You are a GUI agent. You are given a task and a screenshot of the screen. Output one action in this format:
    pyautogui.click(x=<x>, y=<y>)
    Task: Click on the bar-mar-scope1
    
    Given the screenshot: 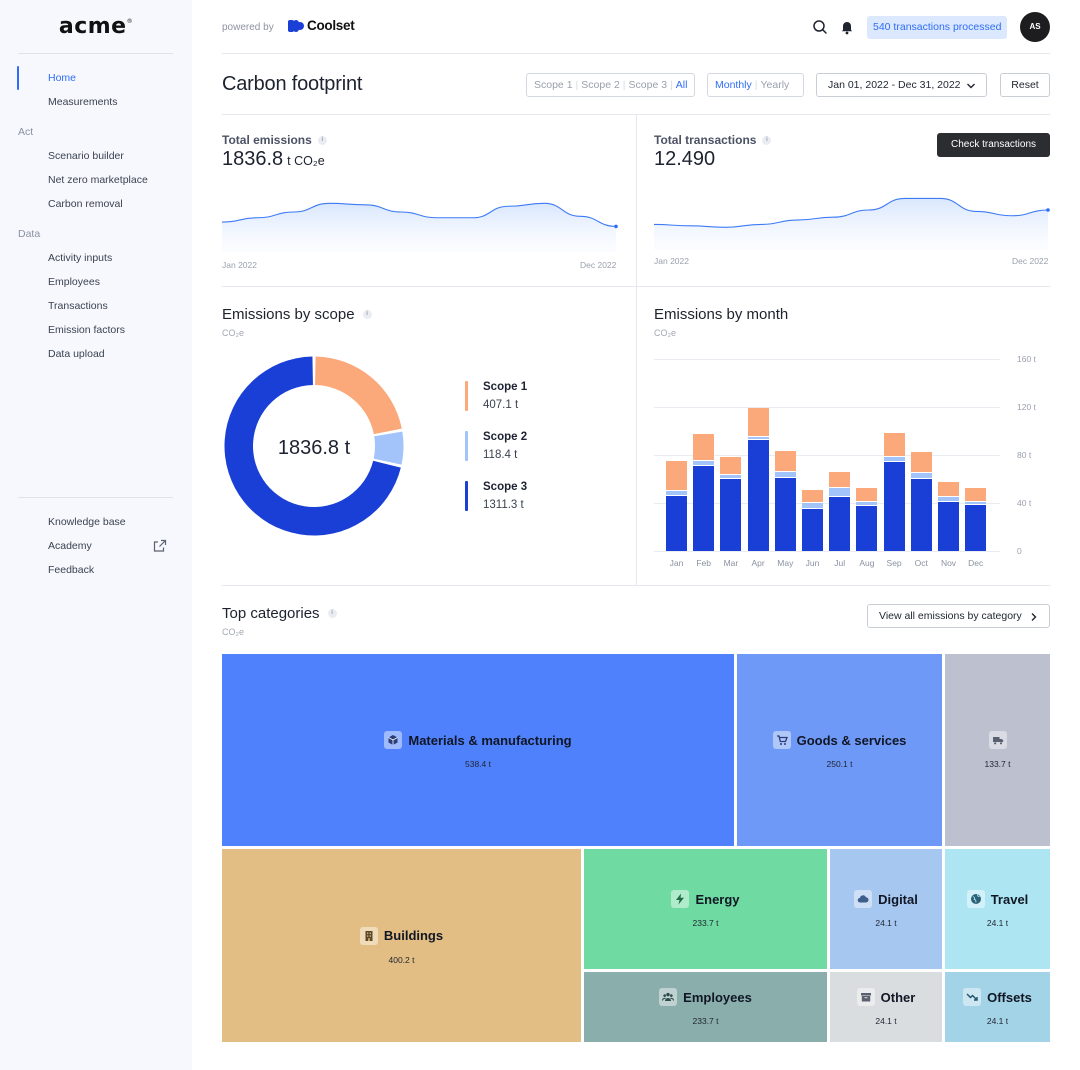 What is the action you would take?
    pyautogui.click(x=731, y=466)
    